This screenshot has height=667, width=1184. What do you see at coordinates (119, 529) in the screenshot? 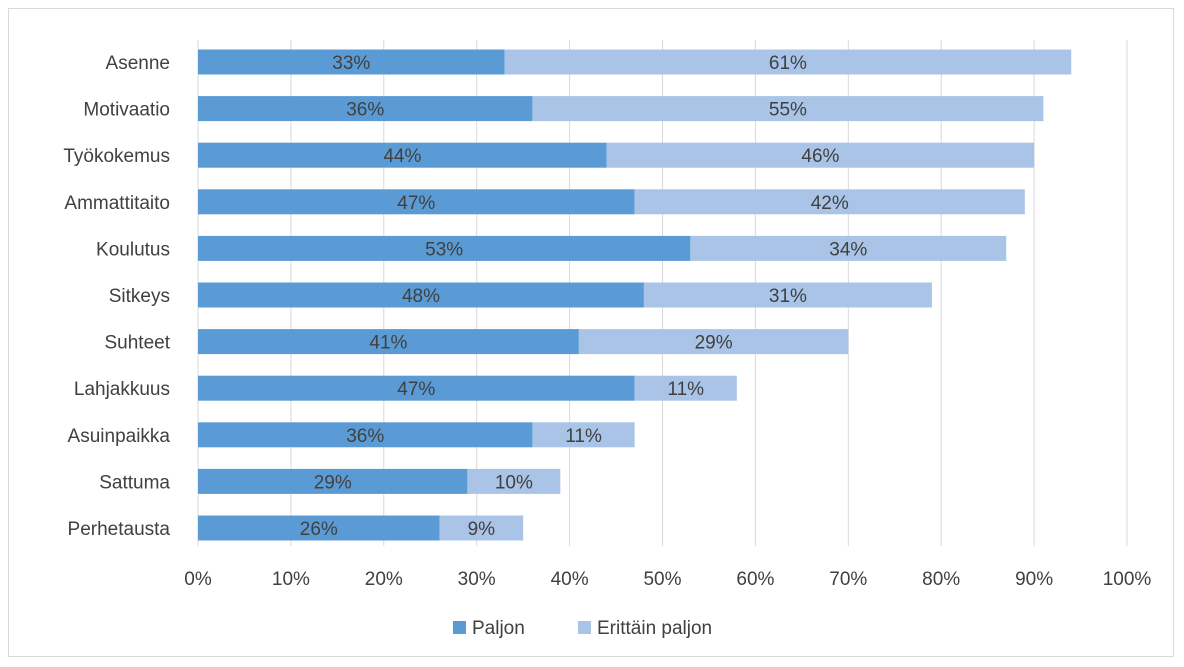
I see `category-label: Perhetausta` at bounding box center [119, 529].